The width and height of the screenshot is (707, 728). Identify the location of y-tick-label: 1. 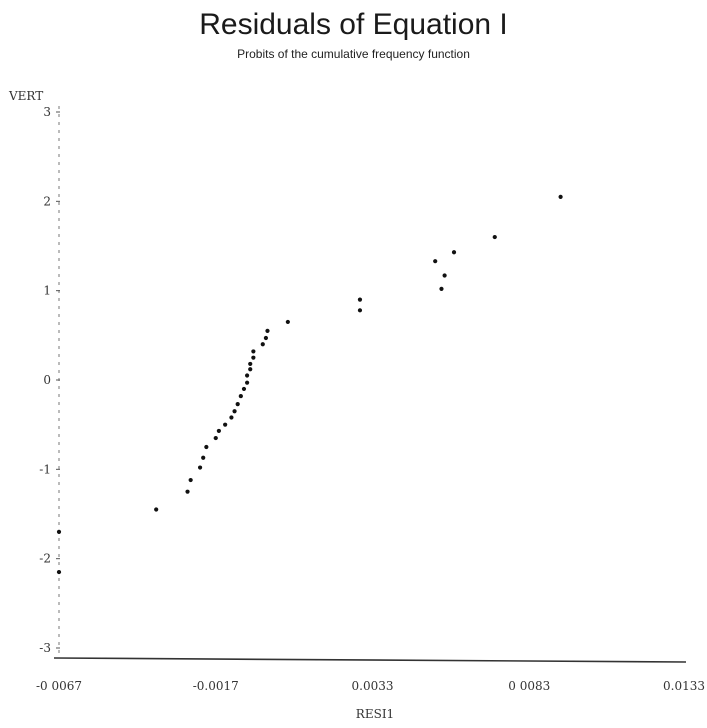
(47, 291).